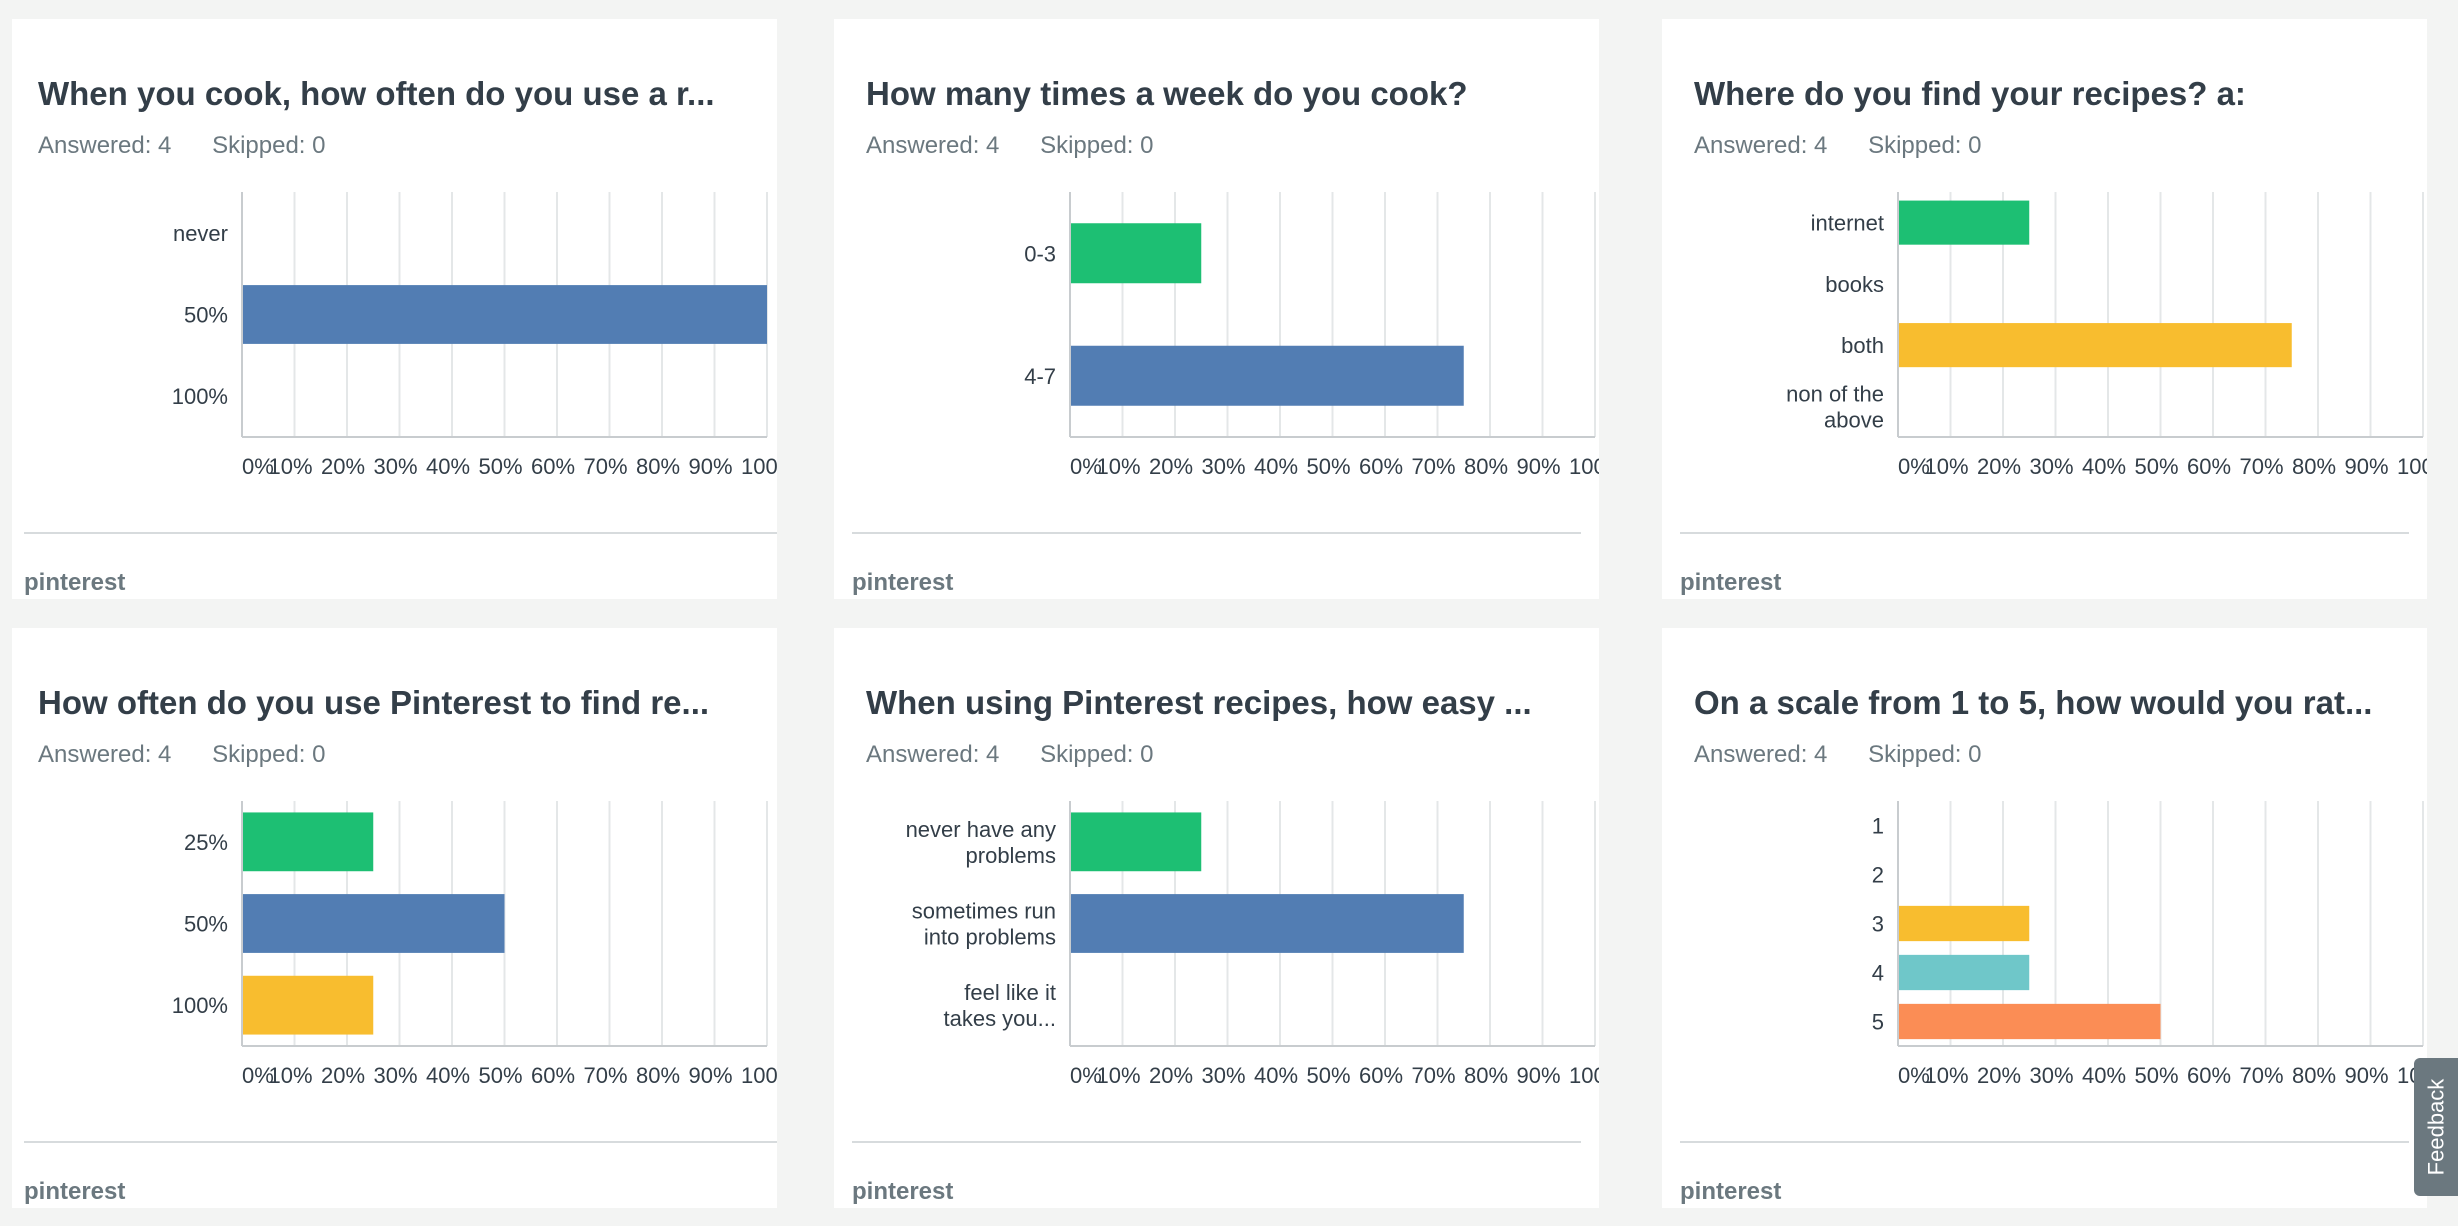 This screenshot has height=1226, width=2458. I want to click on category-label: 3, so click(1878, 924).